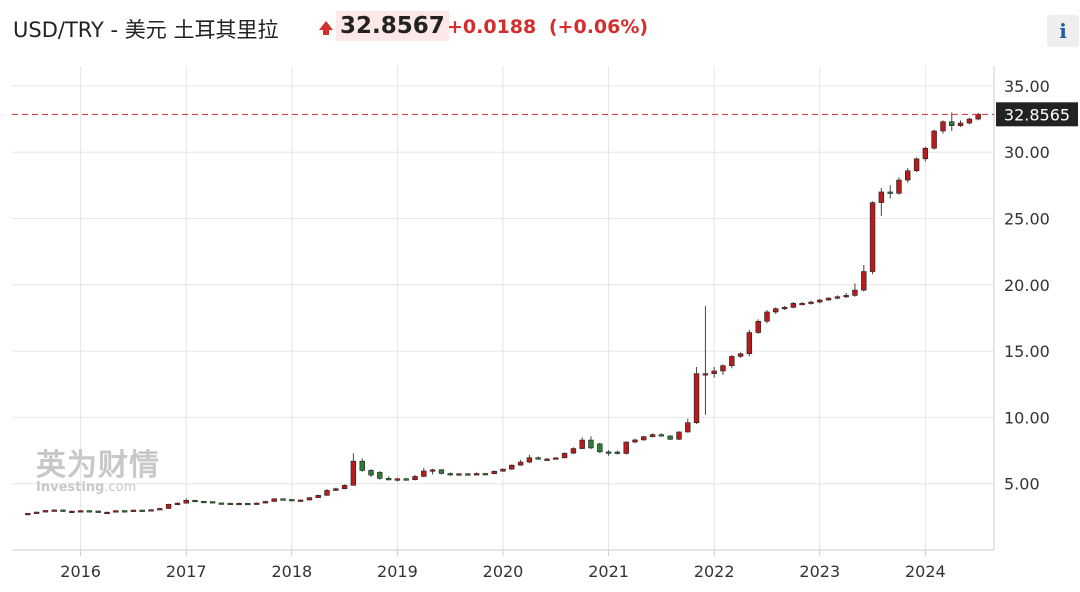  I want to click on y-tick-label: 20.00, so click(1027, 285).